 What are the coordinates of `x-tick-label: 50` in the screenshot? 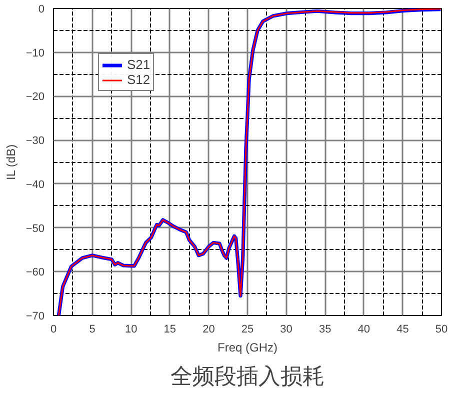 It's located at (441, 330).